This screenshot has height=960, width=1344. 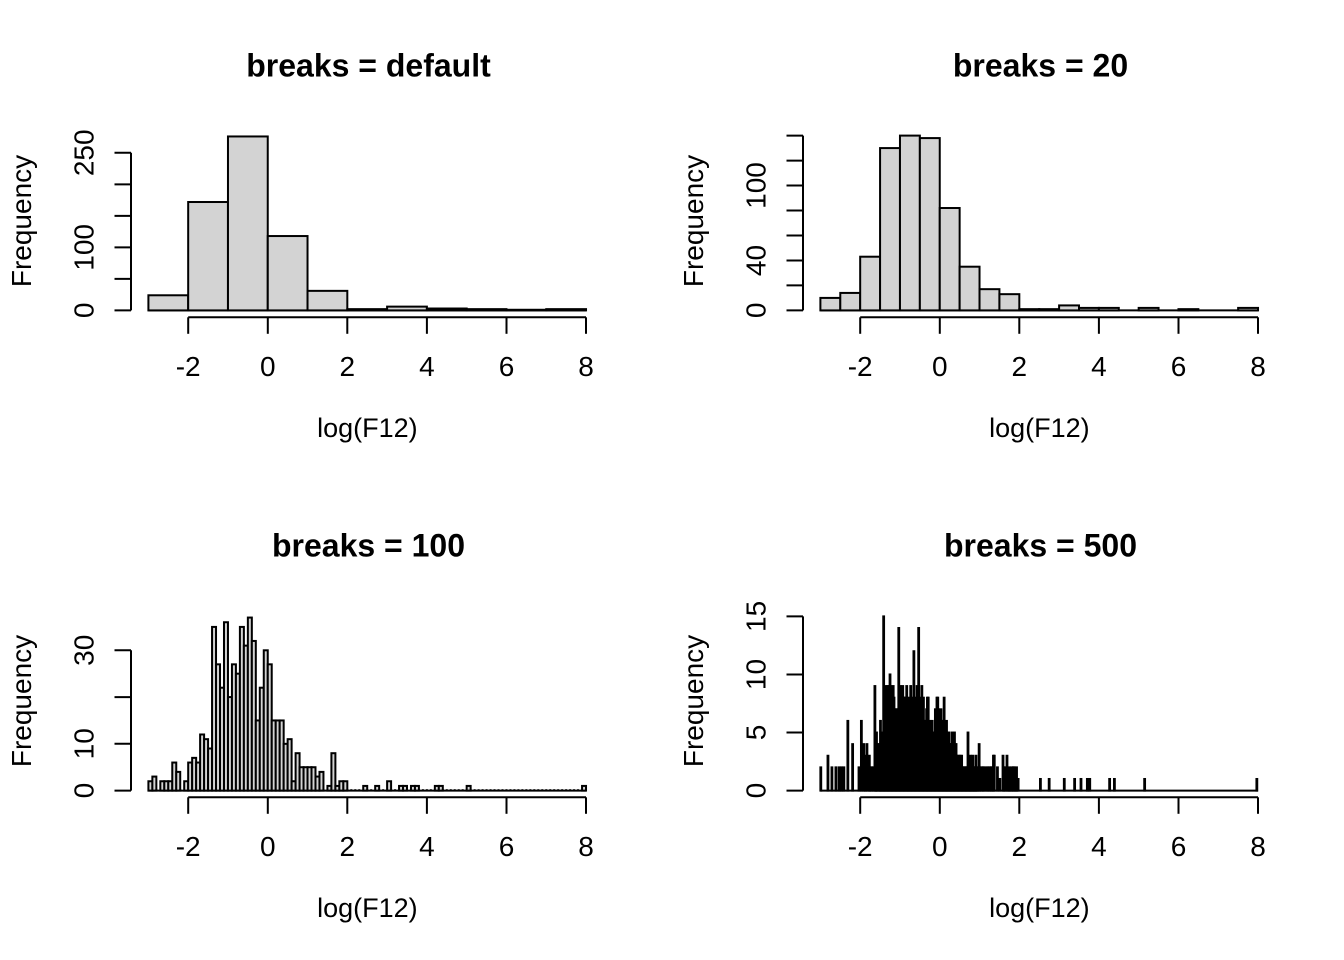 I want to click on svg-text: breaks = 100, so click(x=368, y=545).